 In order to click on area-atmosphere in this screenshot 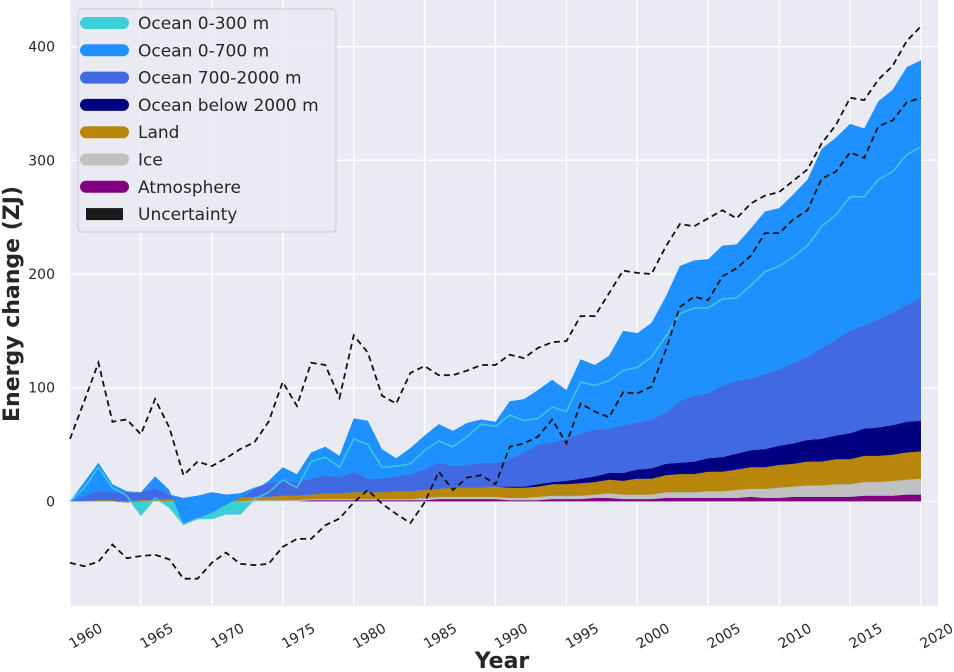, I will do `click(495, 498)`.